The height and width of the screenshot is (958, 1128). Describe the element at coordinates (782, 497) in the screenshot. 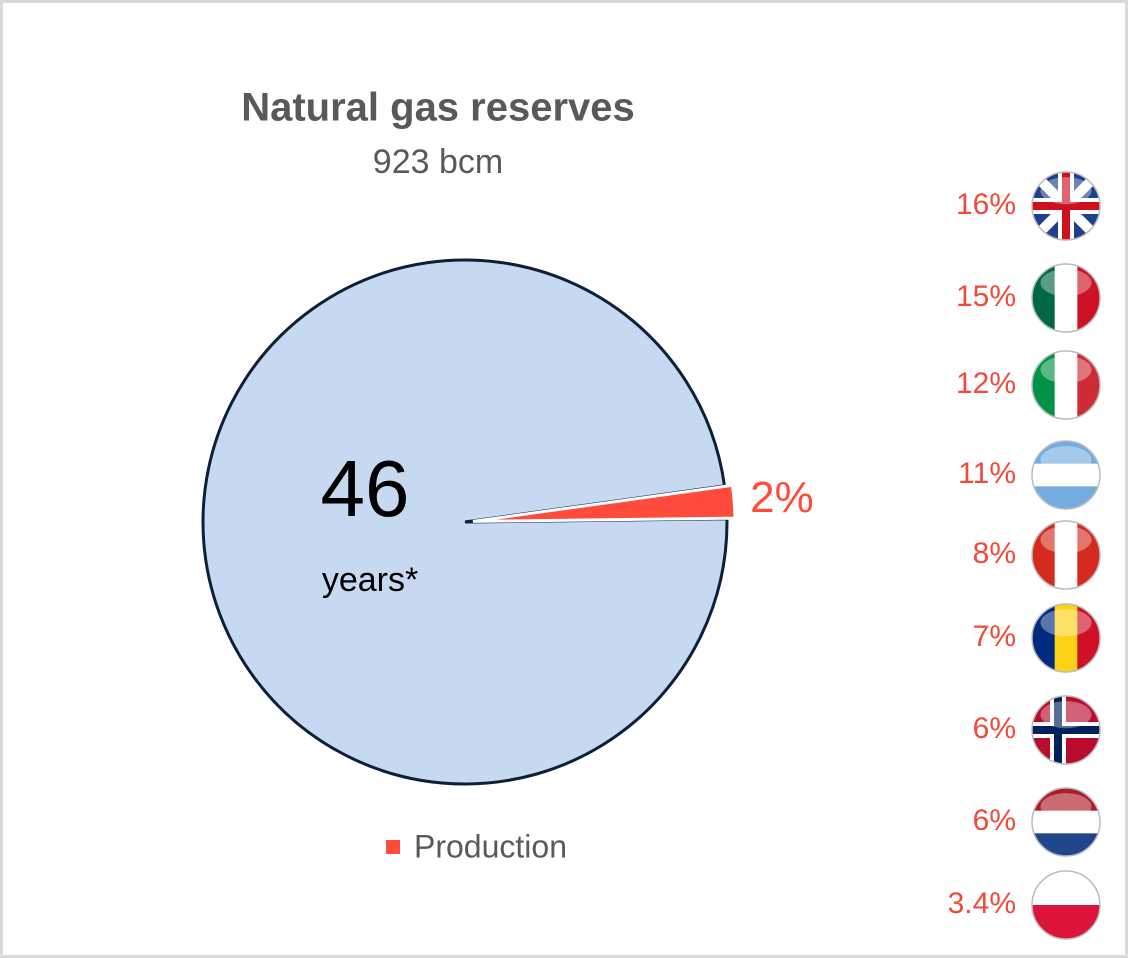

I see `data-label: 2%` at that location.